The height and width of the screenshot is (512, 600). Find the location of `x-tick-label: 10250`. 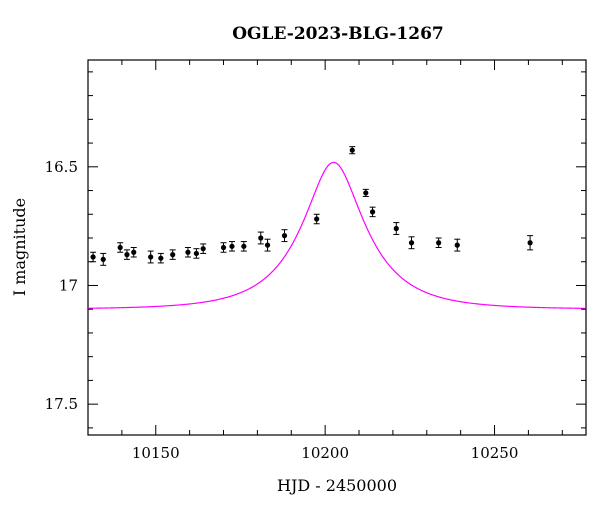

x-tick-label: 10250 is located at coordinates (495, 453).